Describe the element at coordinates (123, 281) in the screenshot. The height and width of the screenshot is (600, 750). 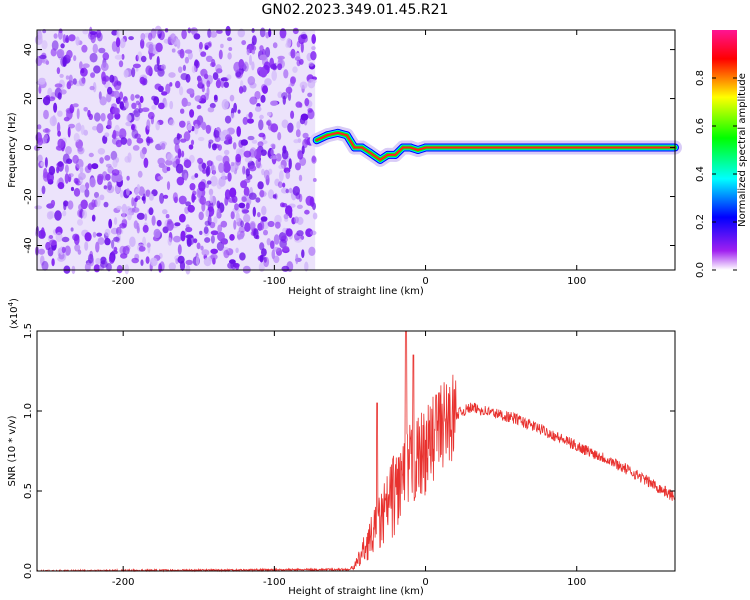
I see `heatmap-xtick-label: -200` at that location.